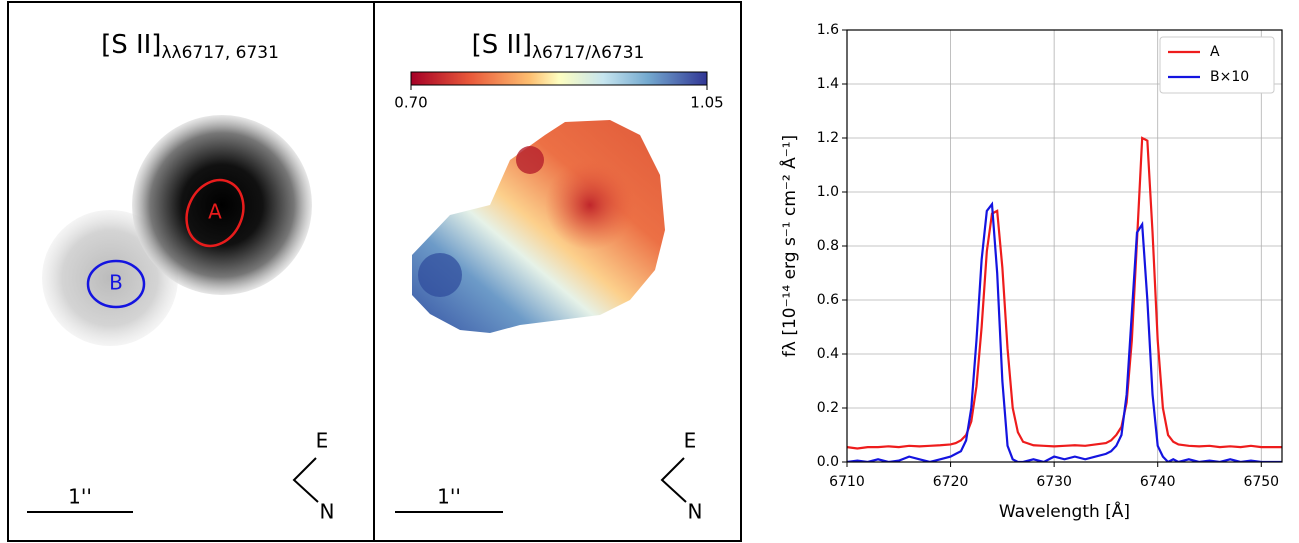 This screenshot has width=1299, height=543. What do you see at coordinates (1261, 482) in the screenshot?
I see `x-tick-label: 6750` at bounding box center [1261, 482].